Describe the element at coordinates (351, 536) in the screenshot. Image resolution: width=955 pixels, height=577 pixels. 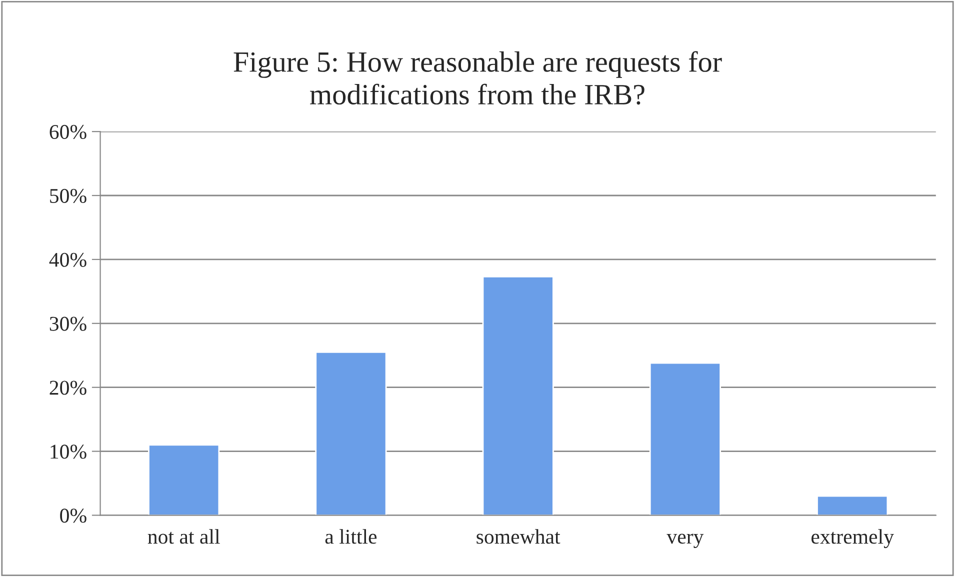
I see `x-tick-label: a little` at that location.